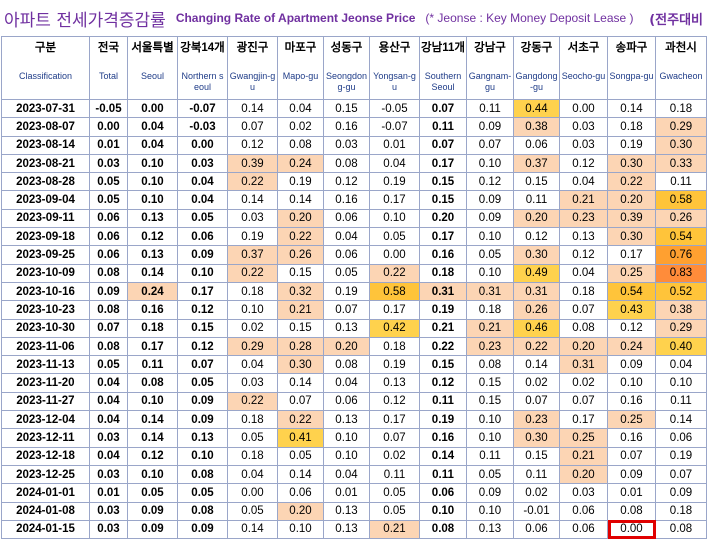 This screenshot has width=707, height=541. I want to click on date-cell: 2023-11-13, so click(45, 365).